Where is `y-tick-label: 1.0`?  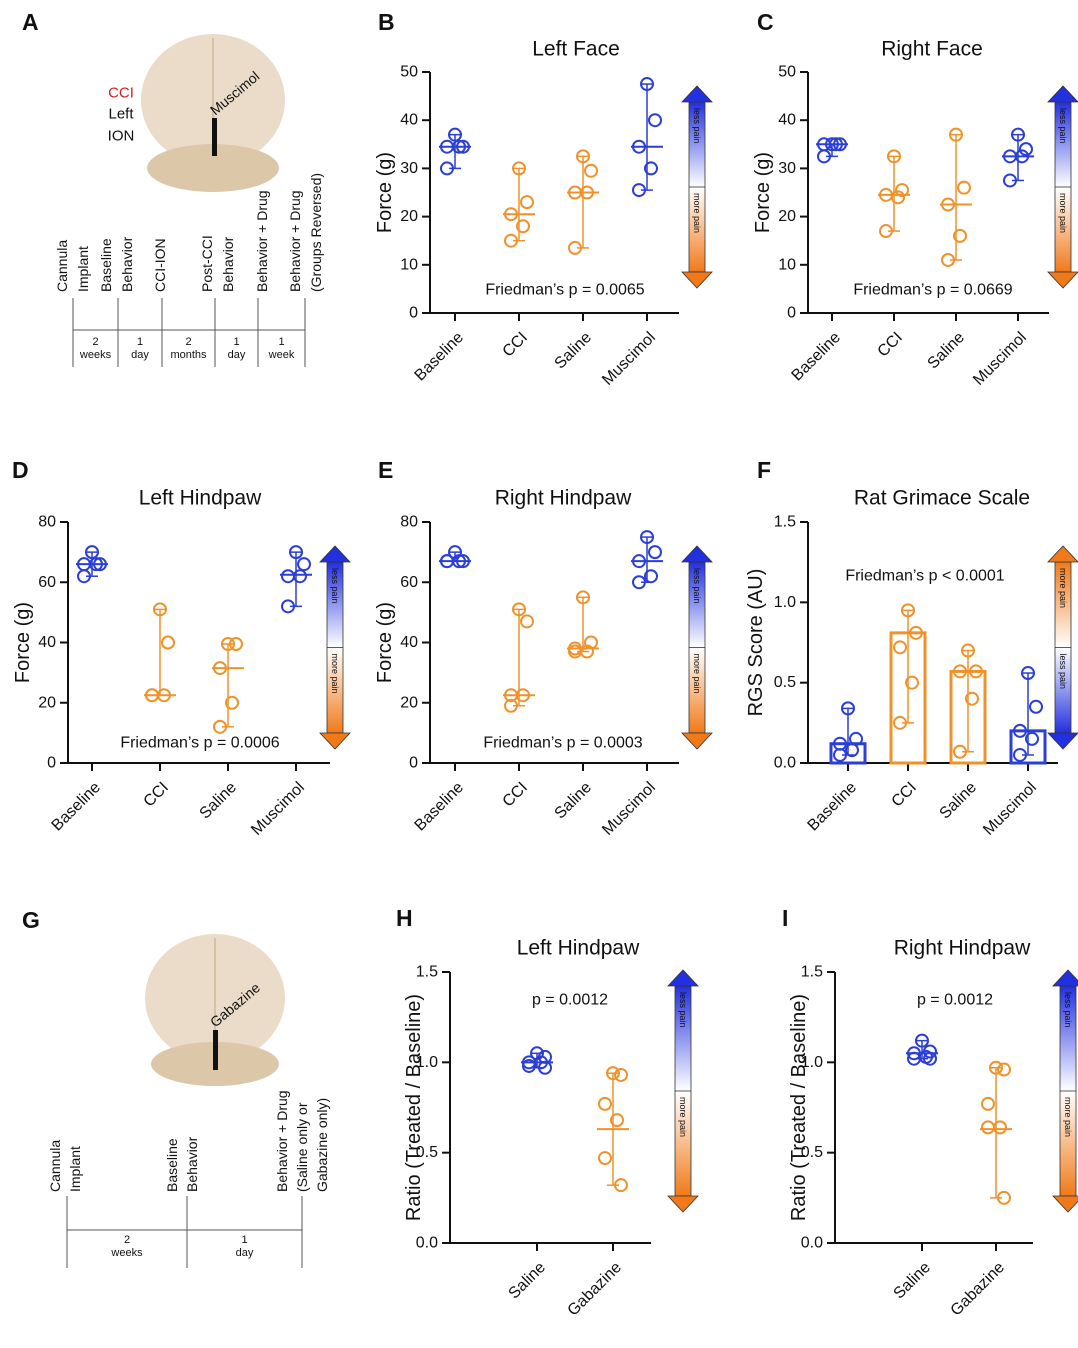 y-tick-label: 1.0 is located at coordinates (427, 1062).